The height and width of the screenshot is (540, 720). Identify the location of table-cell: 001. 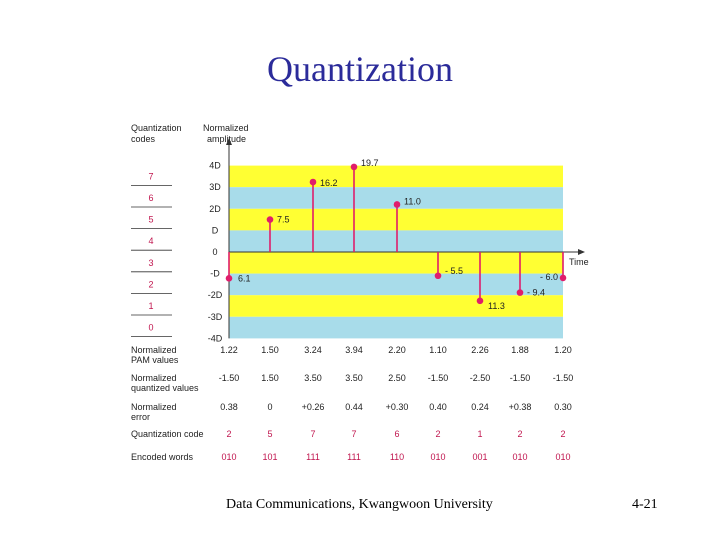
(479, 457).